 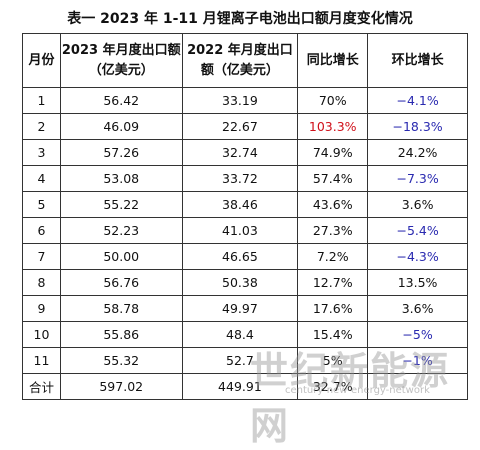 What do you see at coordinates (245, 334) in the screenshot?
I see `table-row: 10 55.86 48.4 15.4% −5%` at bounding box center [245, 334].